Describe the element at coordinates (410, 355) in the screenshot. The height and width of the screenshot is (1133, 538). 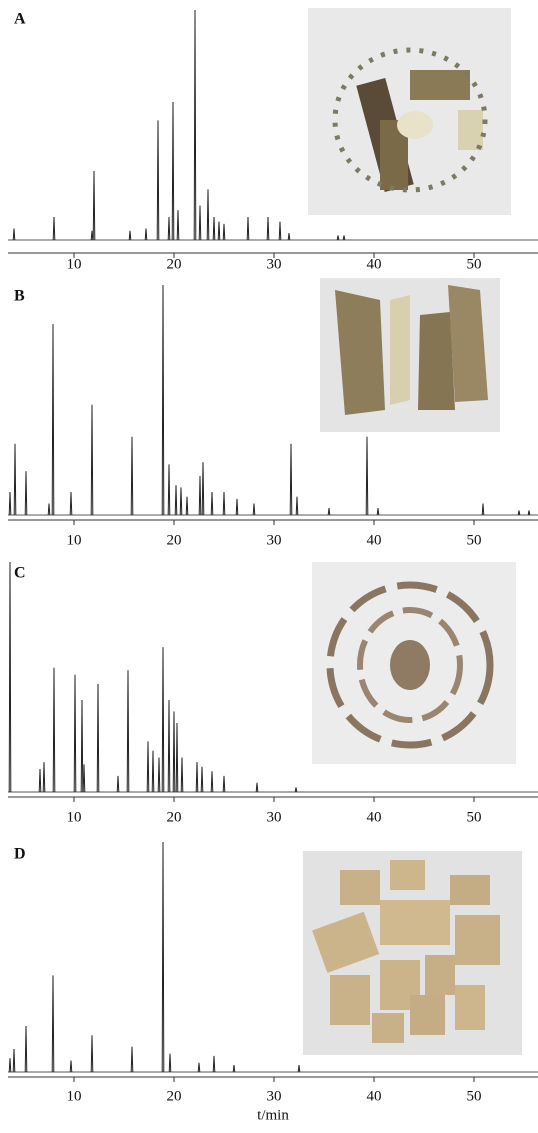
I see `photo-b` at that location.